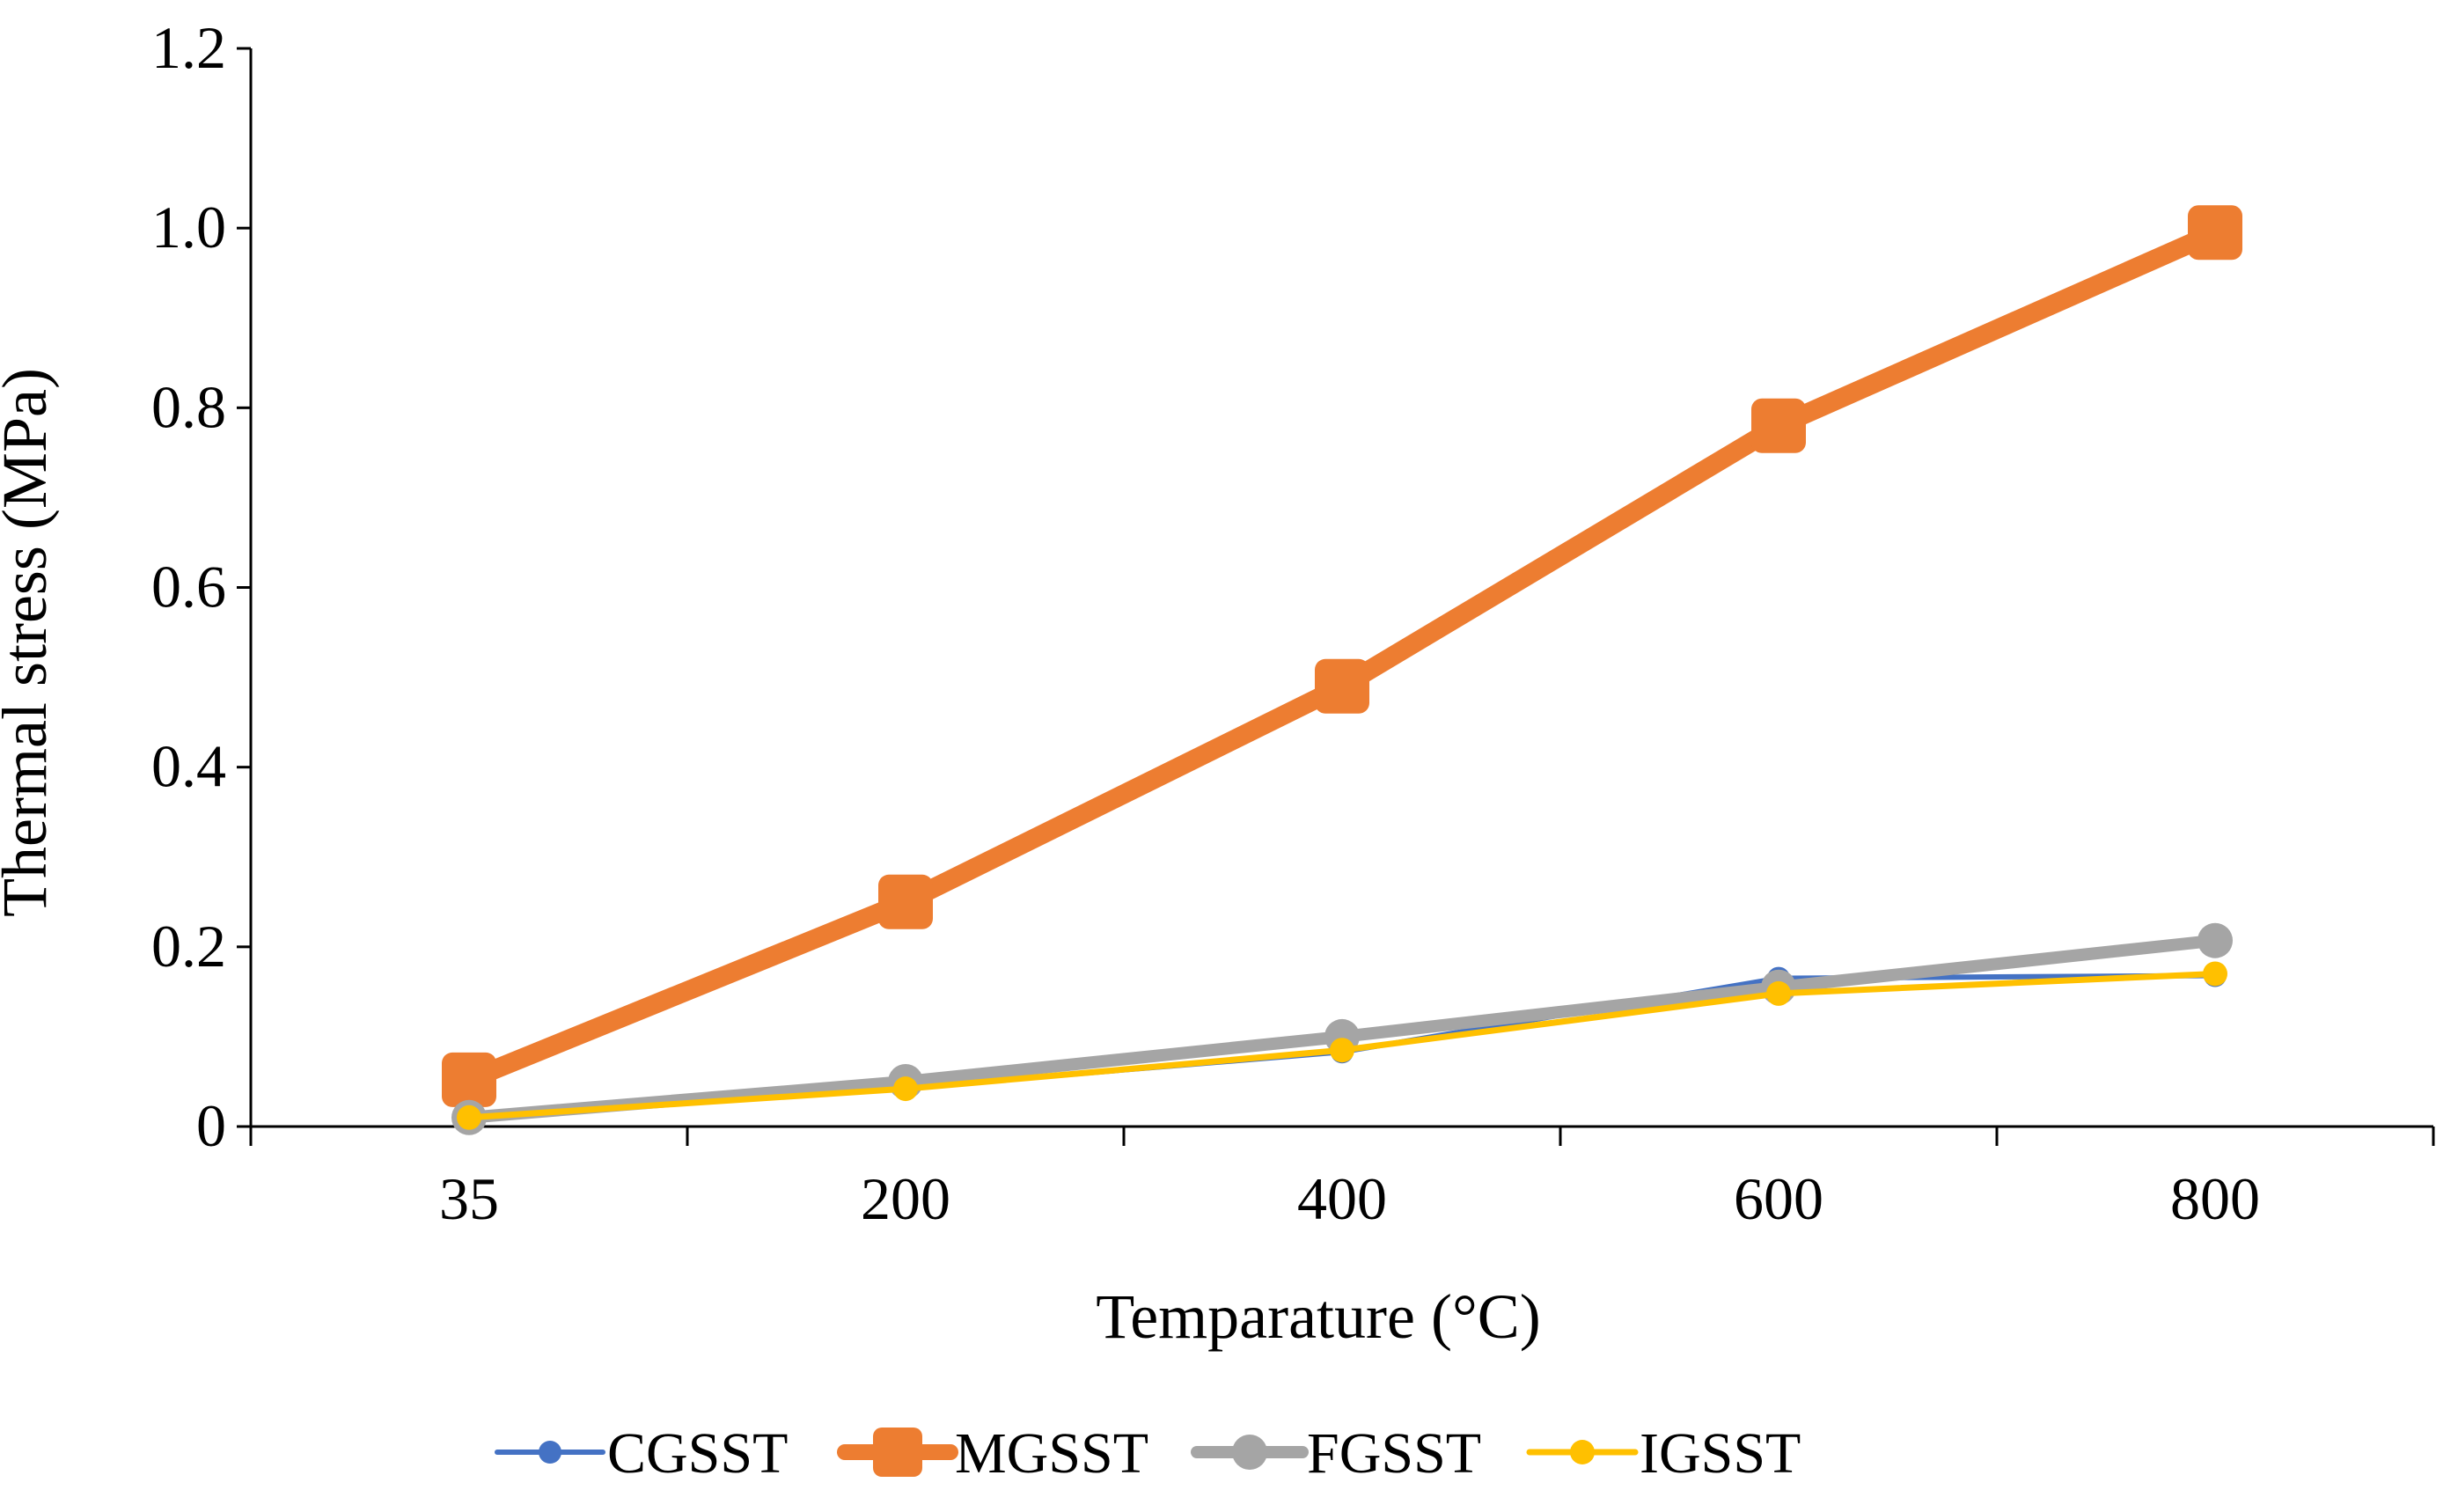 Image resolution: width=2458 pixels, height=1512 pixels. What do you see at coordinates (1318, 1317) in the screenshot?
I see `x-axis-title: Temparature (°C)` at bounding box center [1318, 1317].